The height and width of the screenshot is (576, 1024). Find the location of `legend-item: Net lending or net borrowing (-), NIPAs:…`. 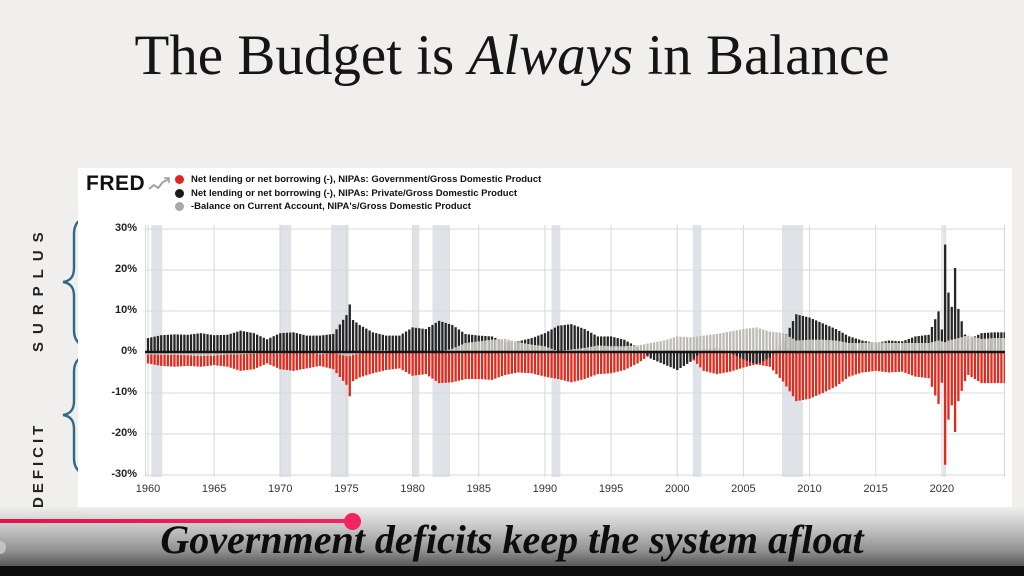

legend-item: Net lending or net borrowing (-), NIPAs:… is located at coordinates (358, 194).